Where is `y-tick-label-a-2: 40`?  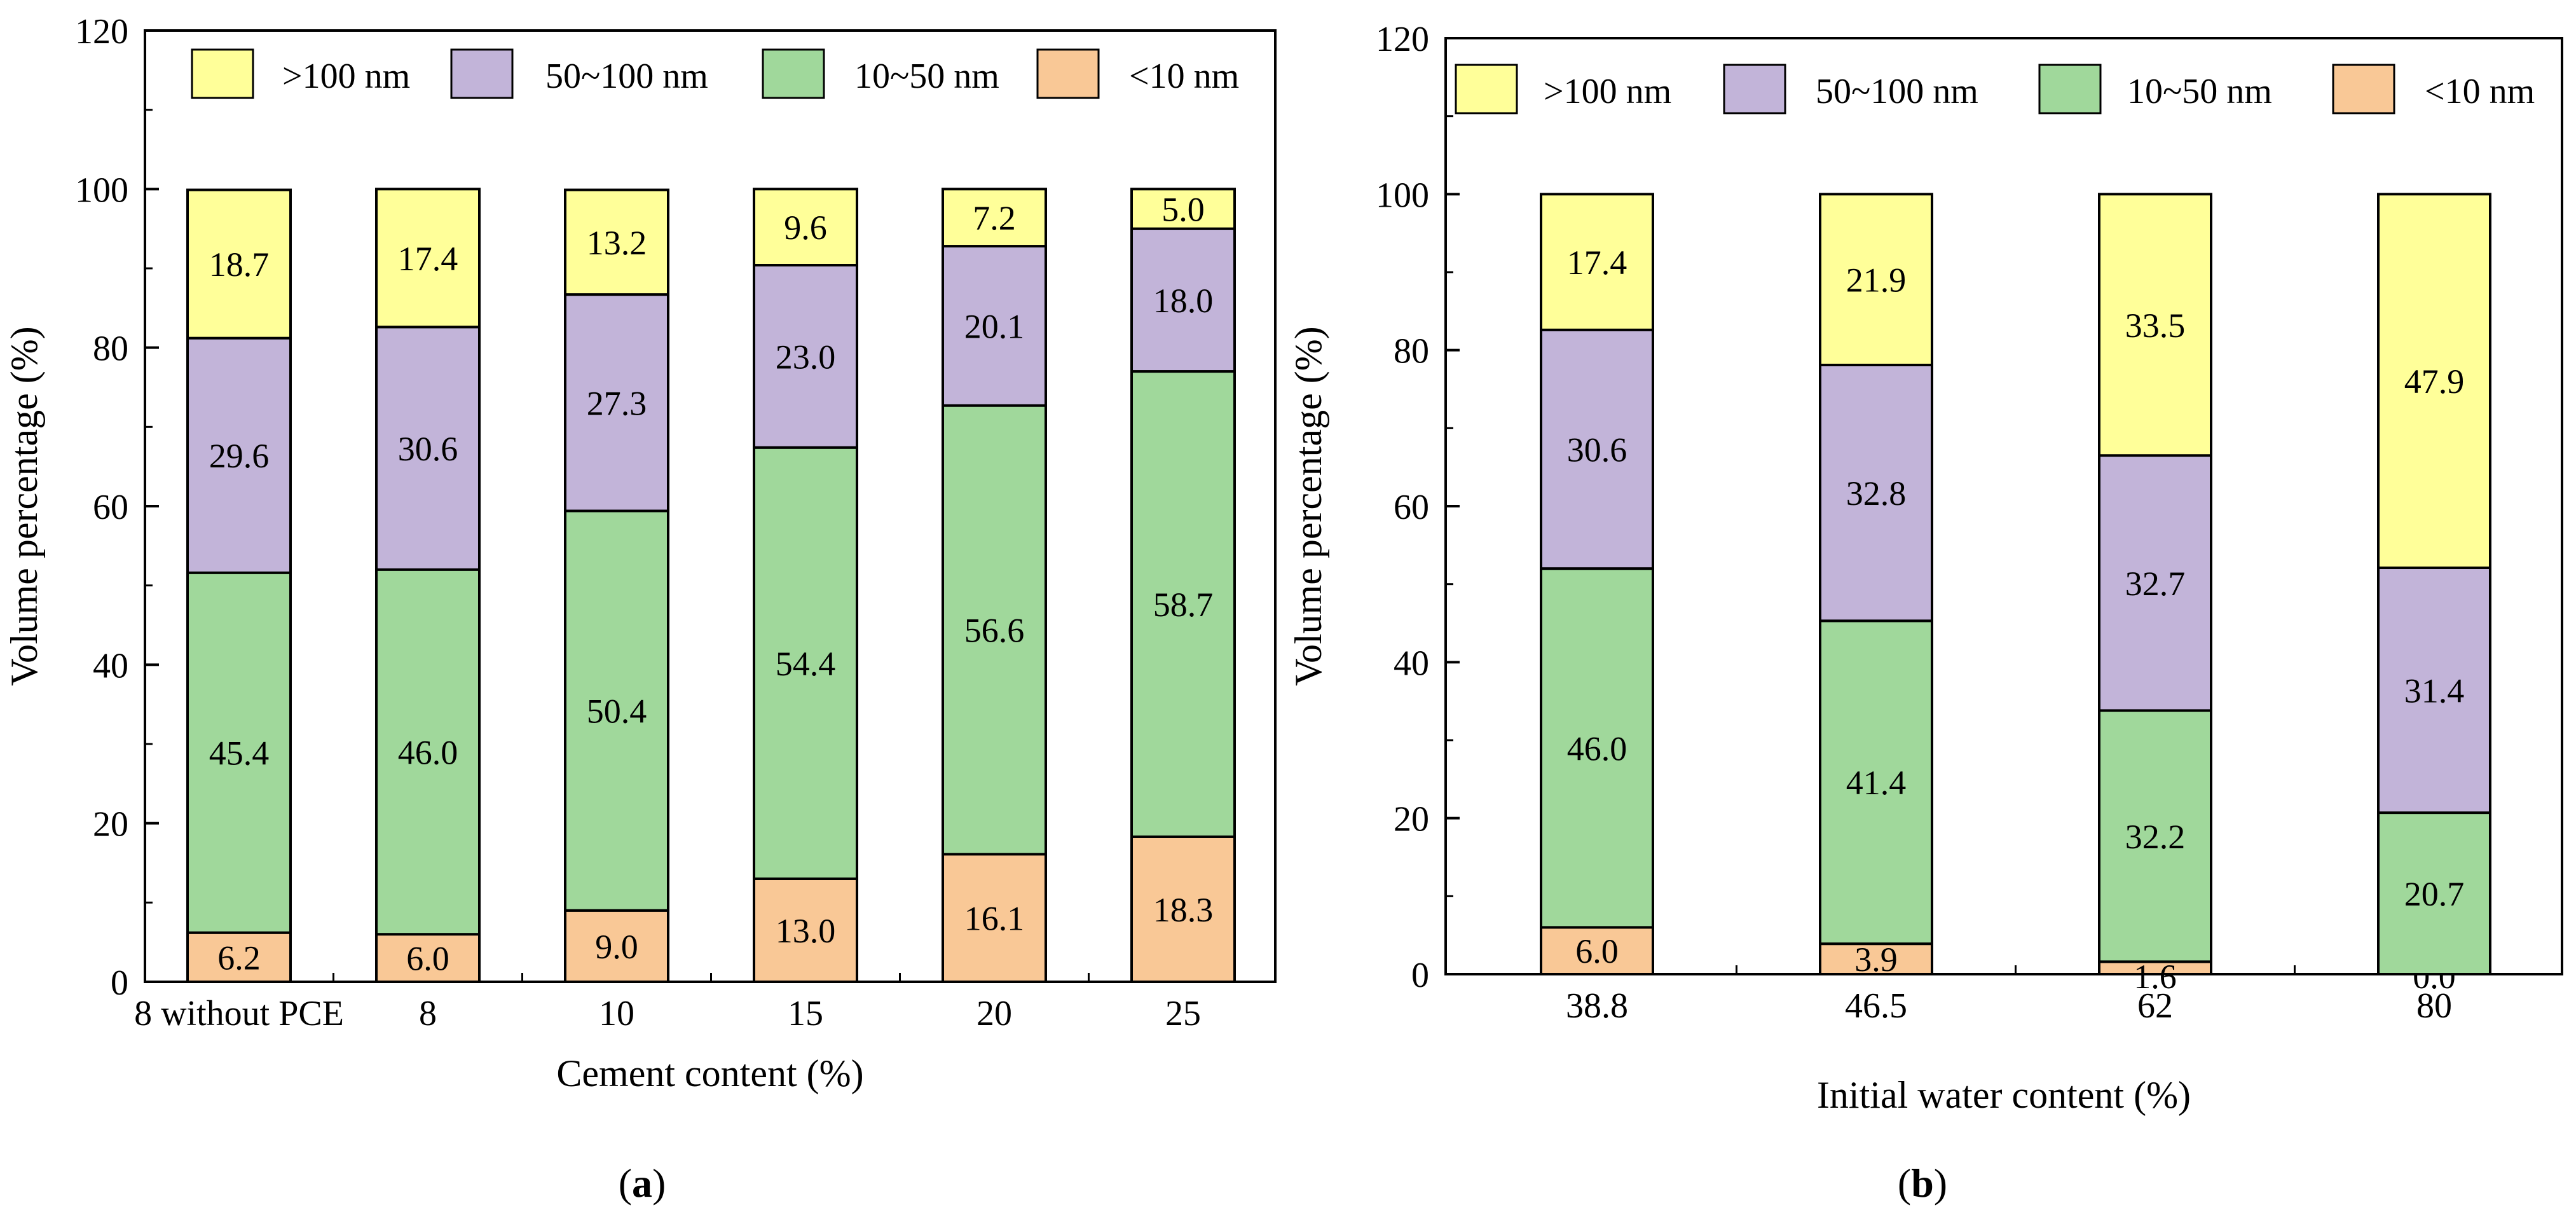
y-tick-label-a-2: 40 is located at coordinates (111, 665).